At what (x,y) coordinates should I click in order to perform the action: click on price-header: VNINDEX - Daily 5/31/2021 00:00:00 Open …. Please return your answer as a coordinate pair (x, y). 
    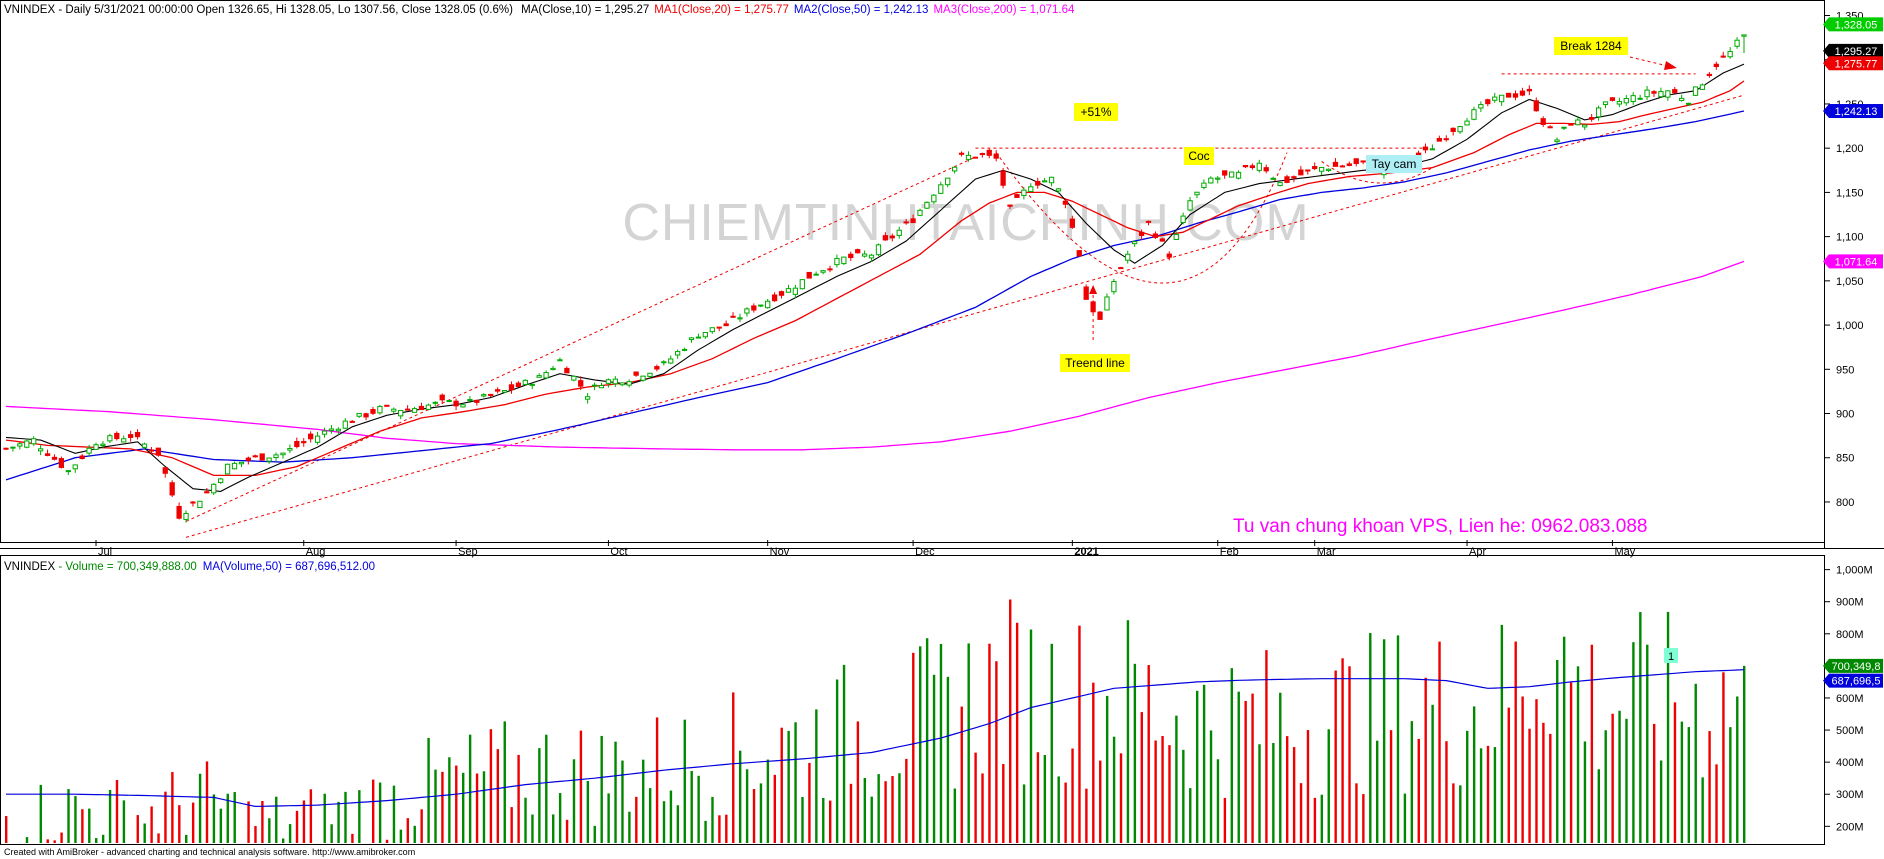
    Looking at the image, I should click on (539, 10).